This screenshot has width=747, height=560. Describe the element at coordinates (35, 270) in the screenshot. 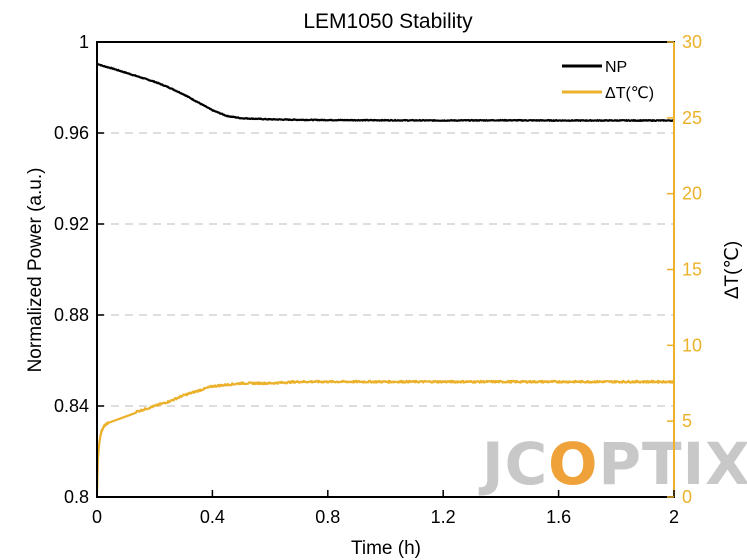

I see `y-axis-label: Normalized Power (a.u.)` at that location.